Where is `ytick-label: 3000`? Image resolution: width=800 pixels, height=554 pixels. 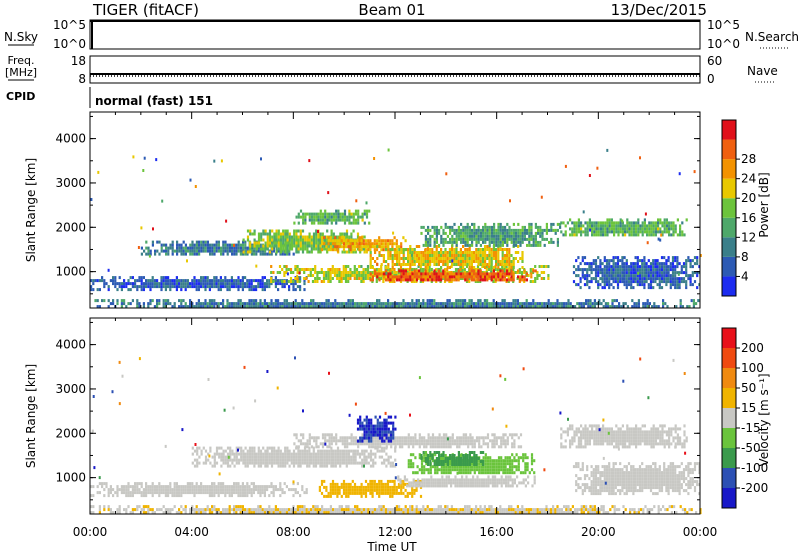
ytick-label: 3000 is located at coordinates (70, 183).